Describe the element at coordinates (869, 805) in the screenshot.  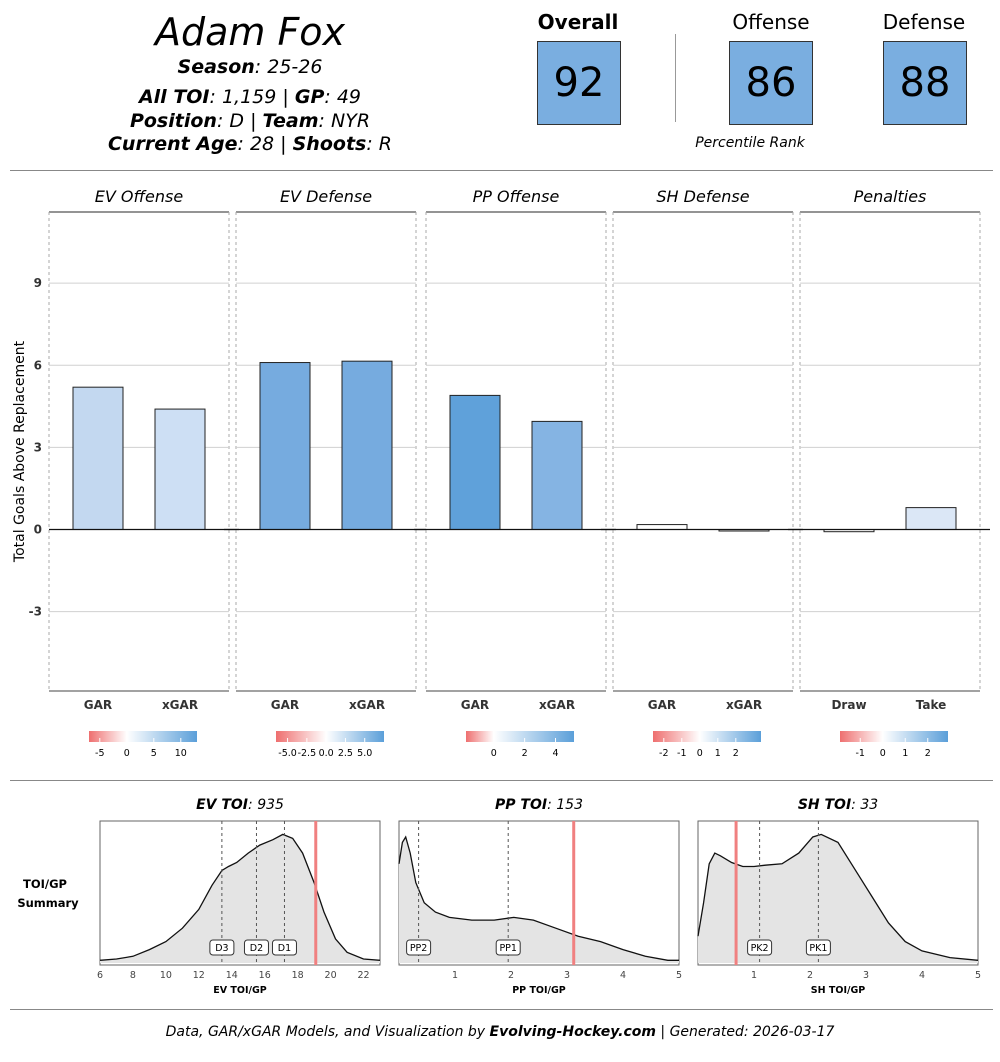
I see `density-title-value: 33` at that location.